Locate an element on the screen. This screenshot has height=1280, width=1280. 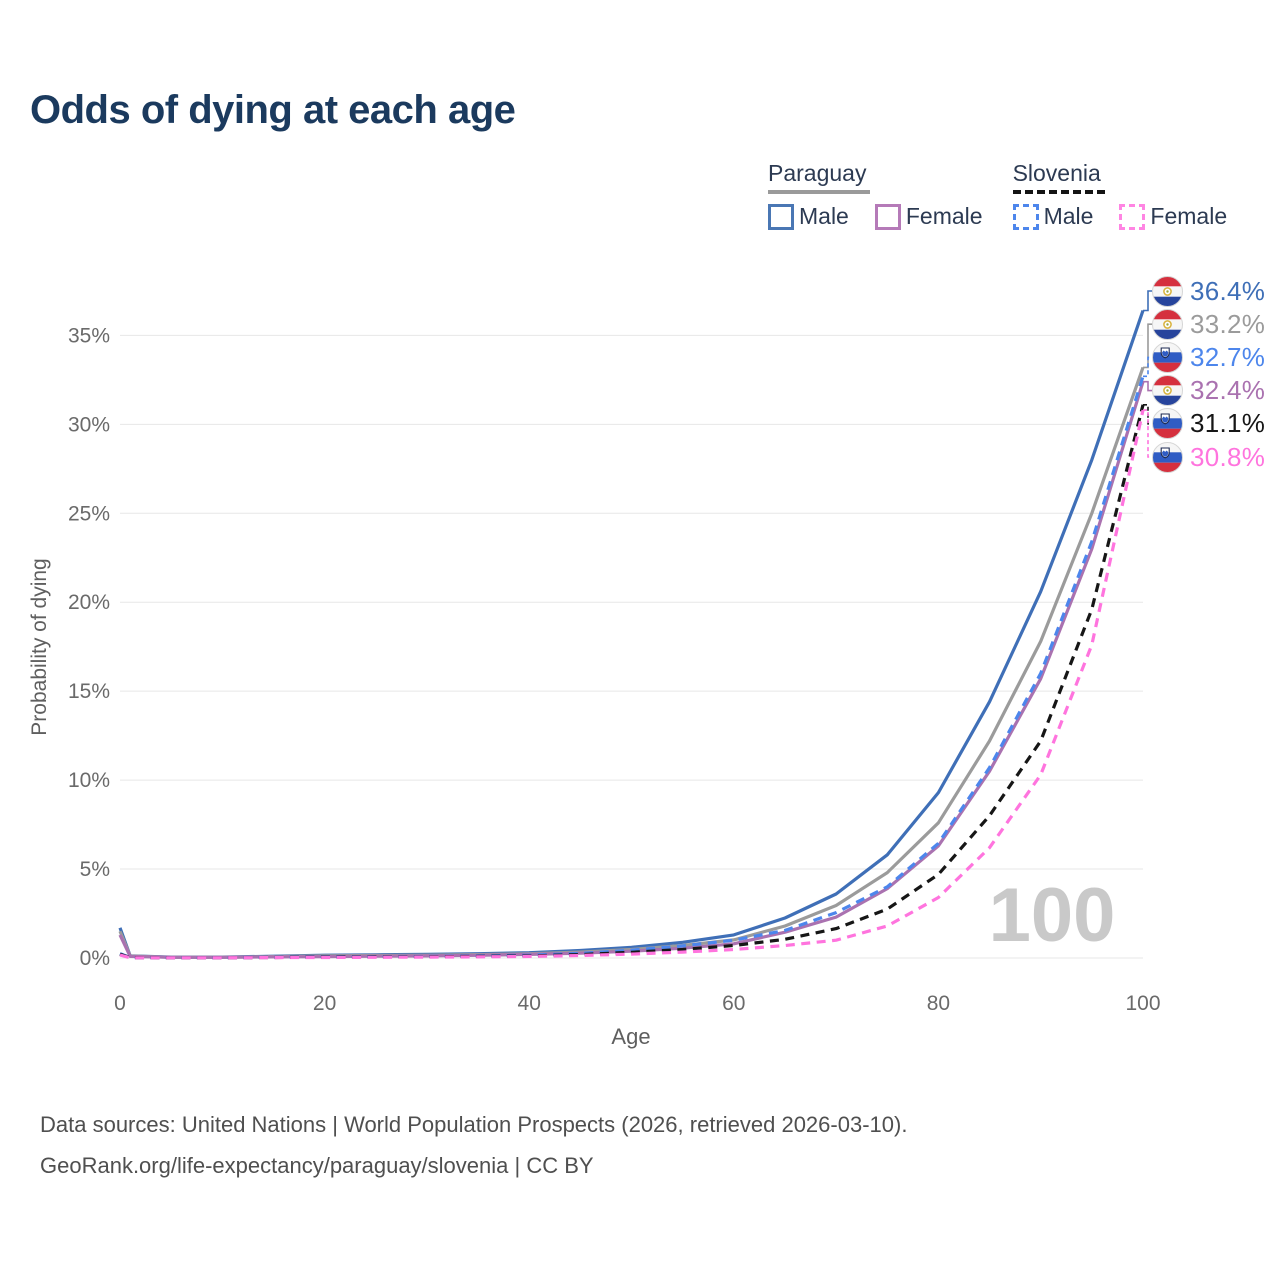
y-tick-label: 10% is located at coordinates (89, 780).